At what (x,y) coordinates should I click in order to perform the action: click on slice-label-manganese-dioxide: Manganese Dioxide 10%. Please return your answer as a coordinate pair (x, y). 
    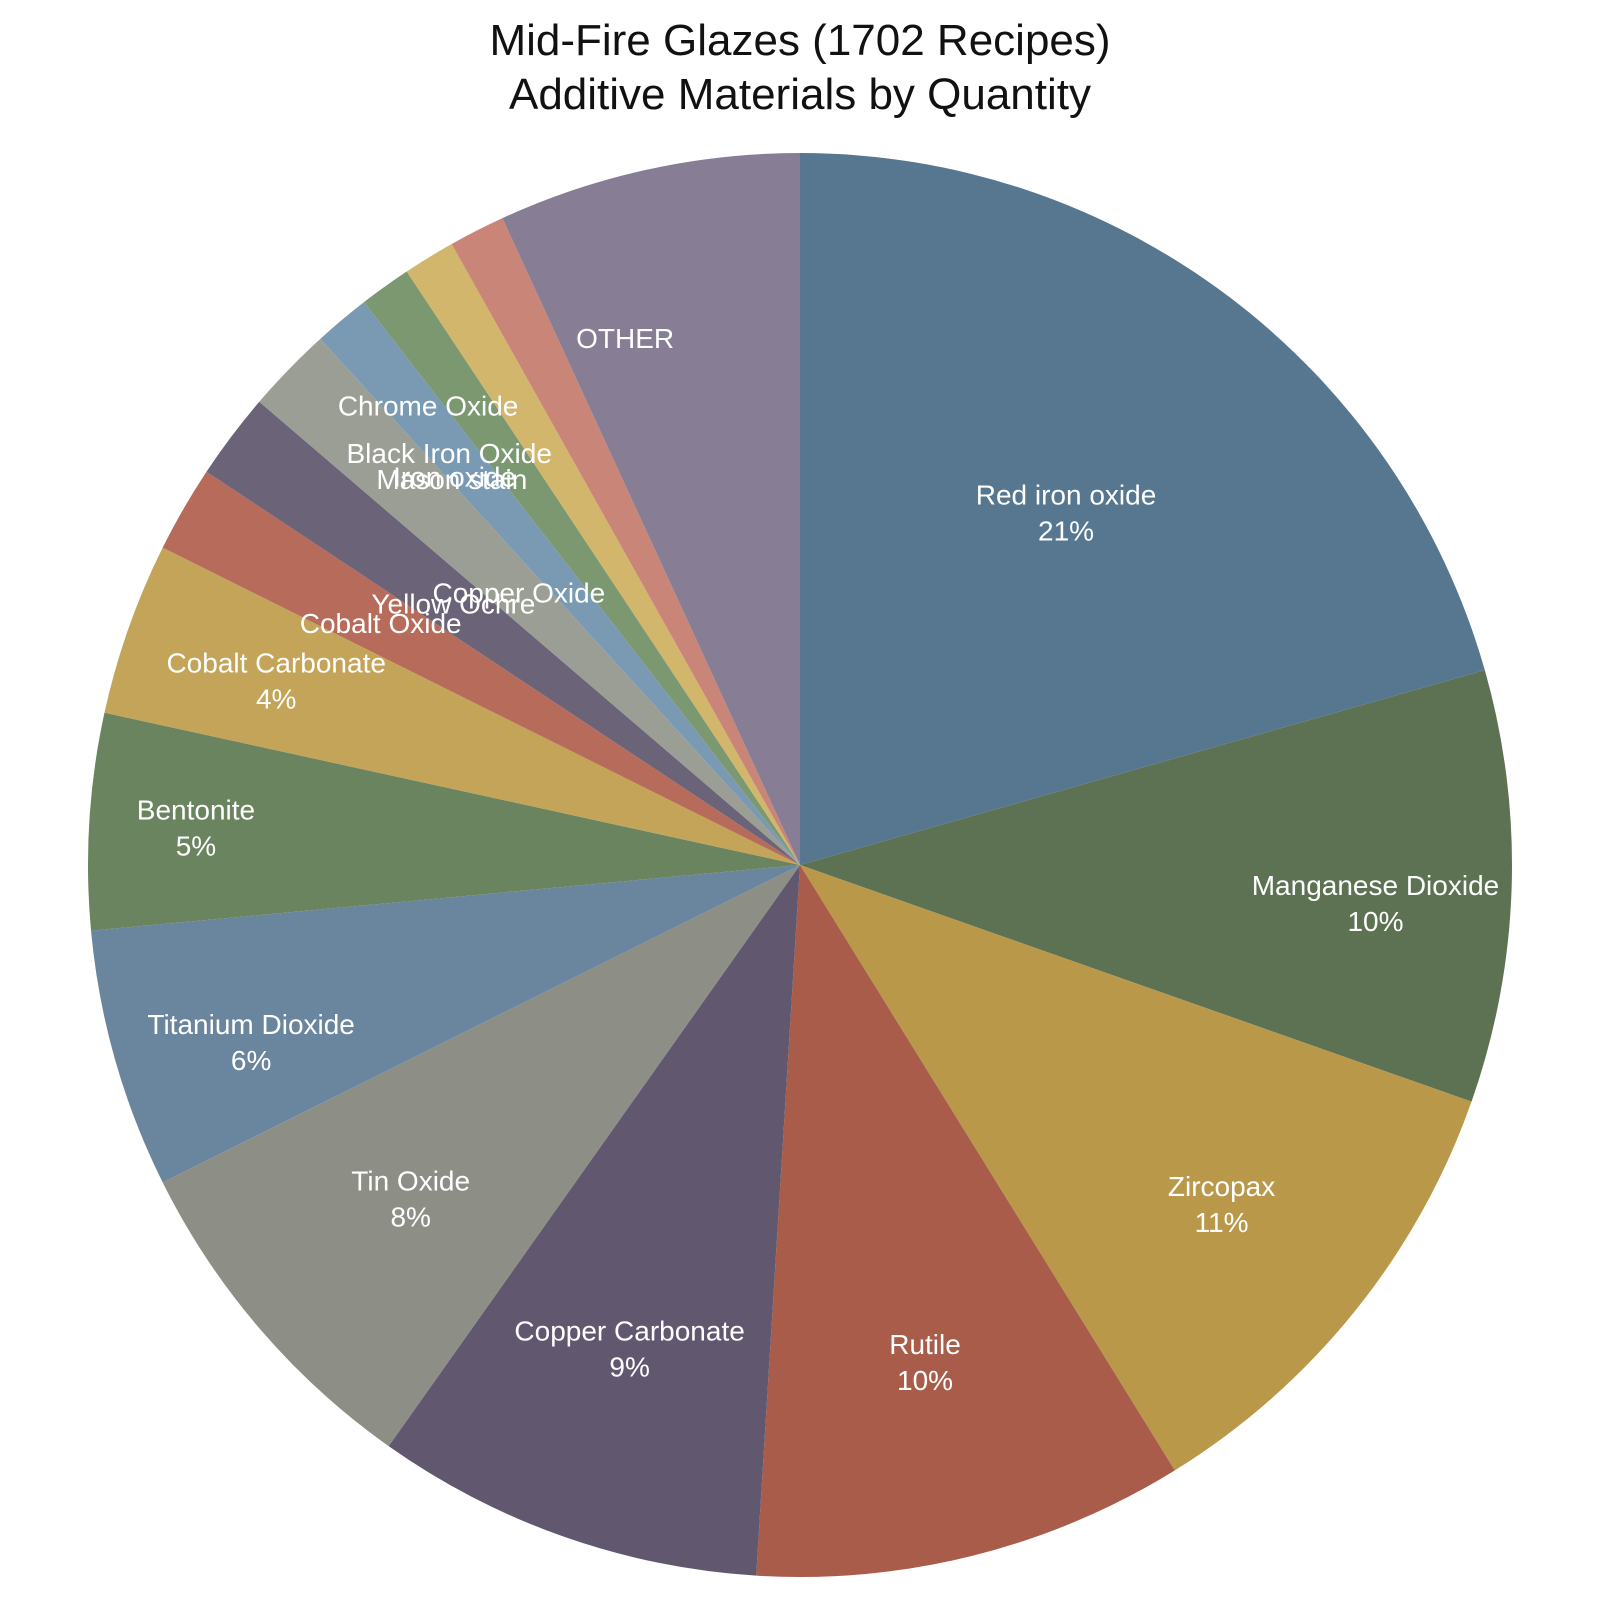
    Looking at the image, I should click on (1376, 903).